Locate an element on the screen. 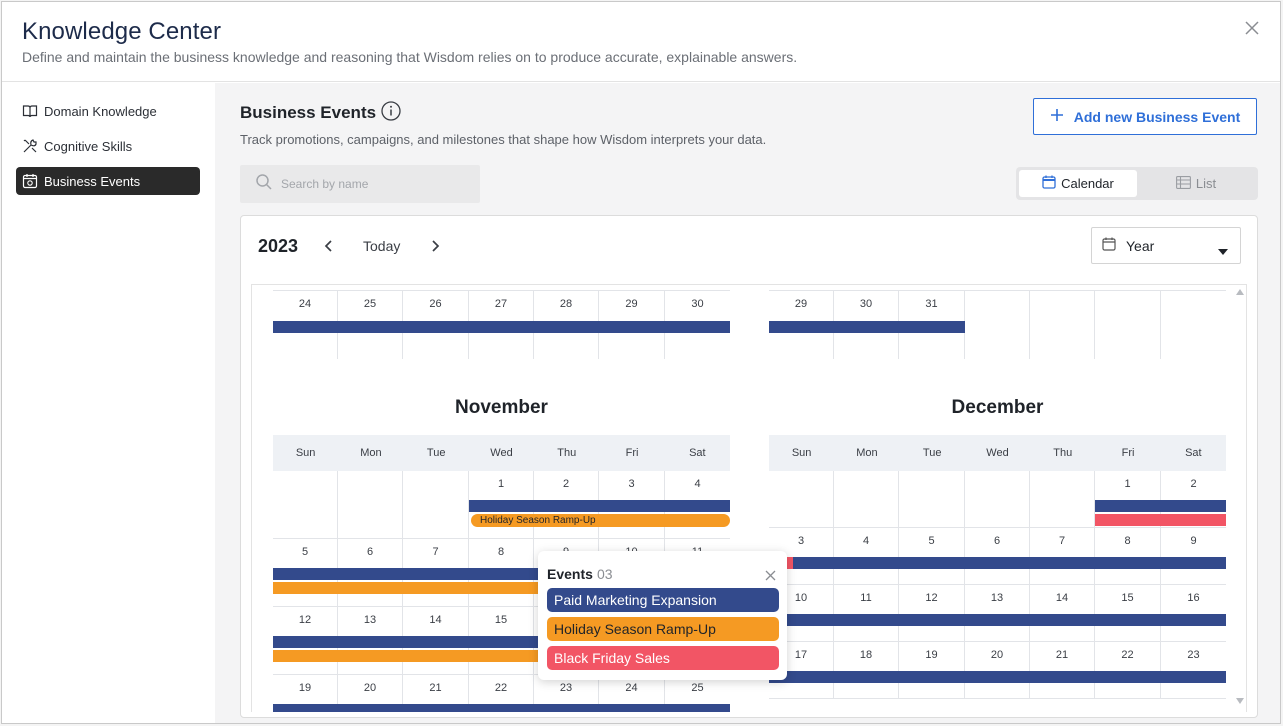  chevron-left-icon is located at coordinates (329, 246).